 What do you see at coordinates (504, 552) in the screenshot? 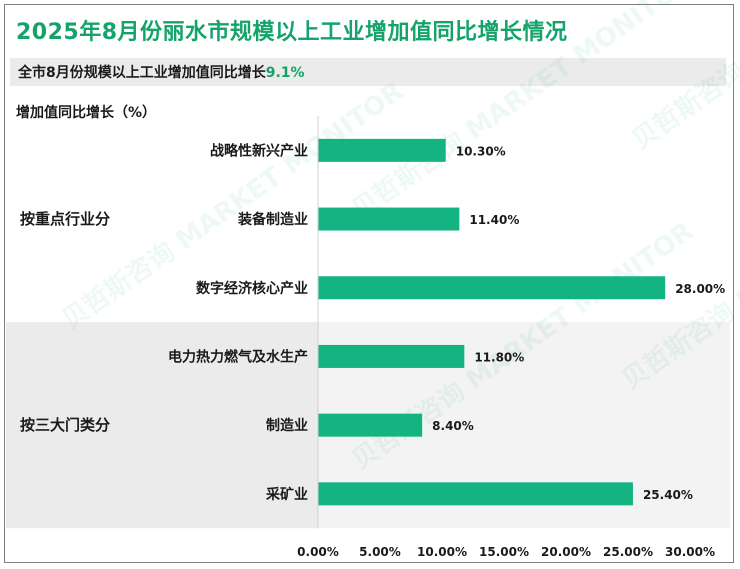
I see `x-tick-label: 15.00%` at bounding box center [504, 552].